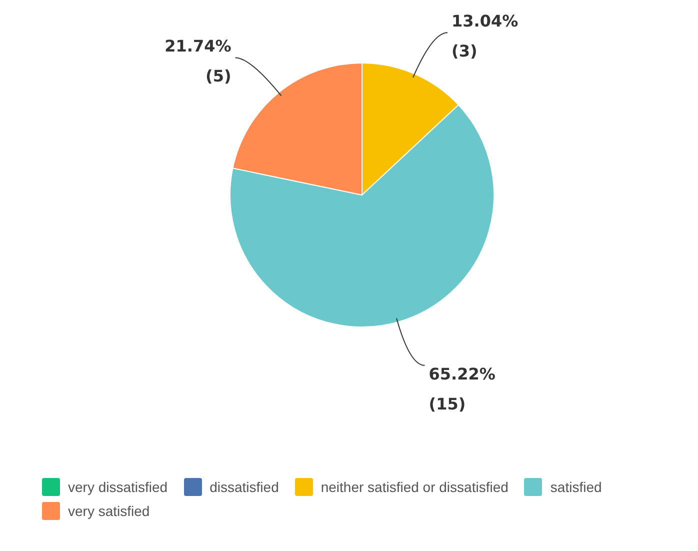 The image size is (698, 551). What do you see at coordinates (244, 487) in the screenshot?
I see `legend-label: dissatisfied` at bounding box center [244, 487].